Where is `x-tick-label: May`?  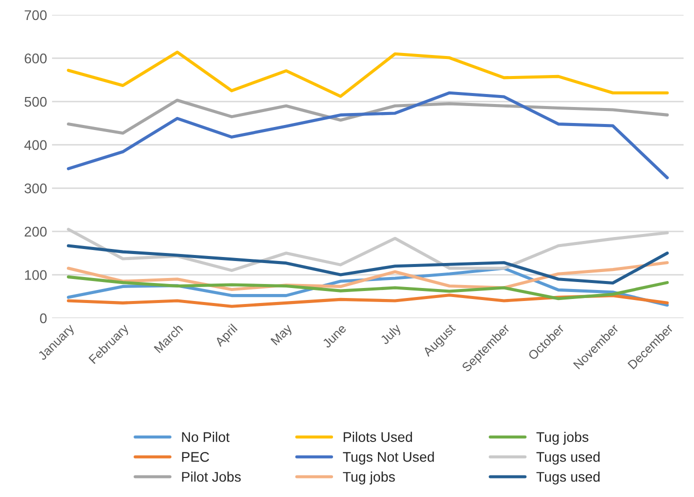 x-tick-label: May is located at coordinates (282, 335).